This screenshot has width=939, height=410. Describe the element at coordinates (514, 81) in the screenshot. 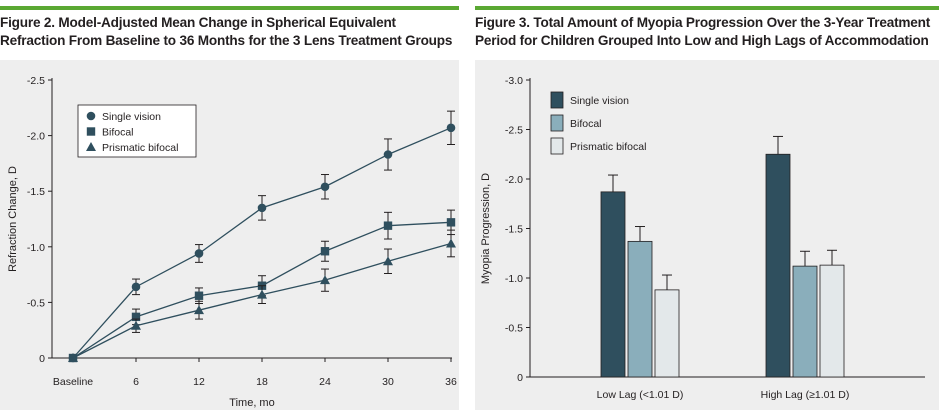

I see `y-tick-label: -3.0` at that location.